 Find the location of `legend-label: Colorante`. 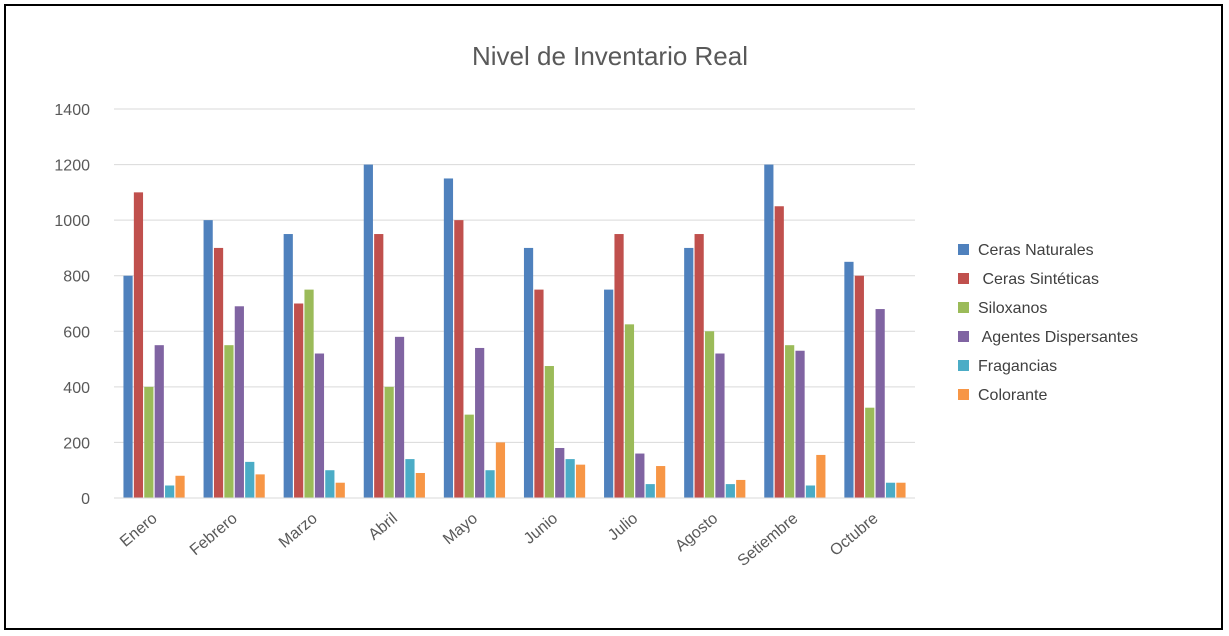

legend-label: Colorante is located at coordinates (1012, 395).